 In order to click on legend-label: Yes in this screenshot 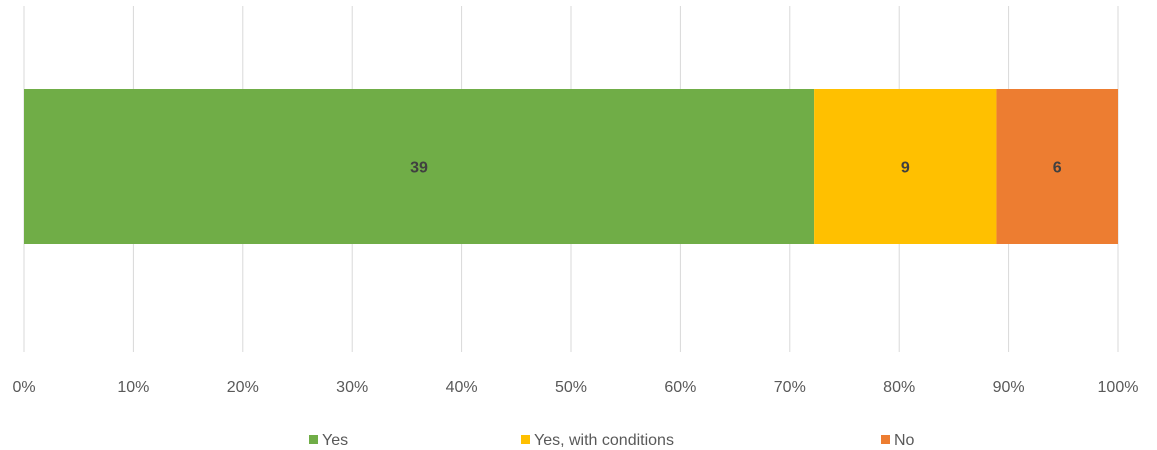, I will do `click(335, 440)`.